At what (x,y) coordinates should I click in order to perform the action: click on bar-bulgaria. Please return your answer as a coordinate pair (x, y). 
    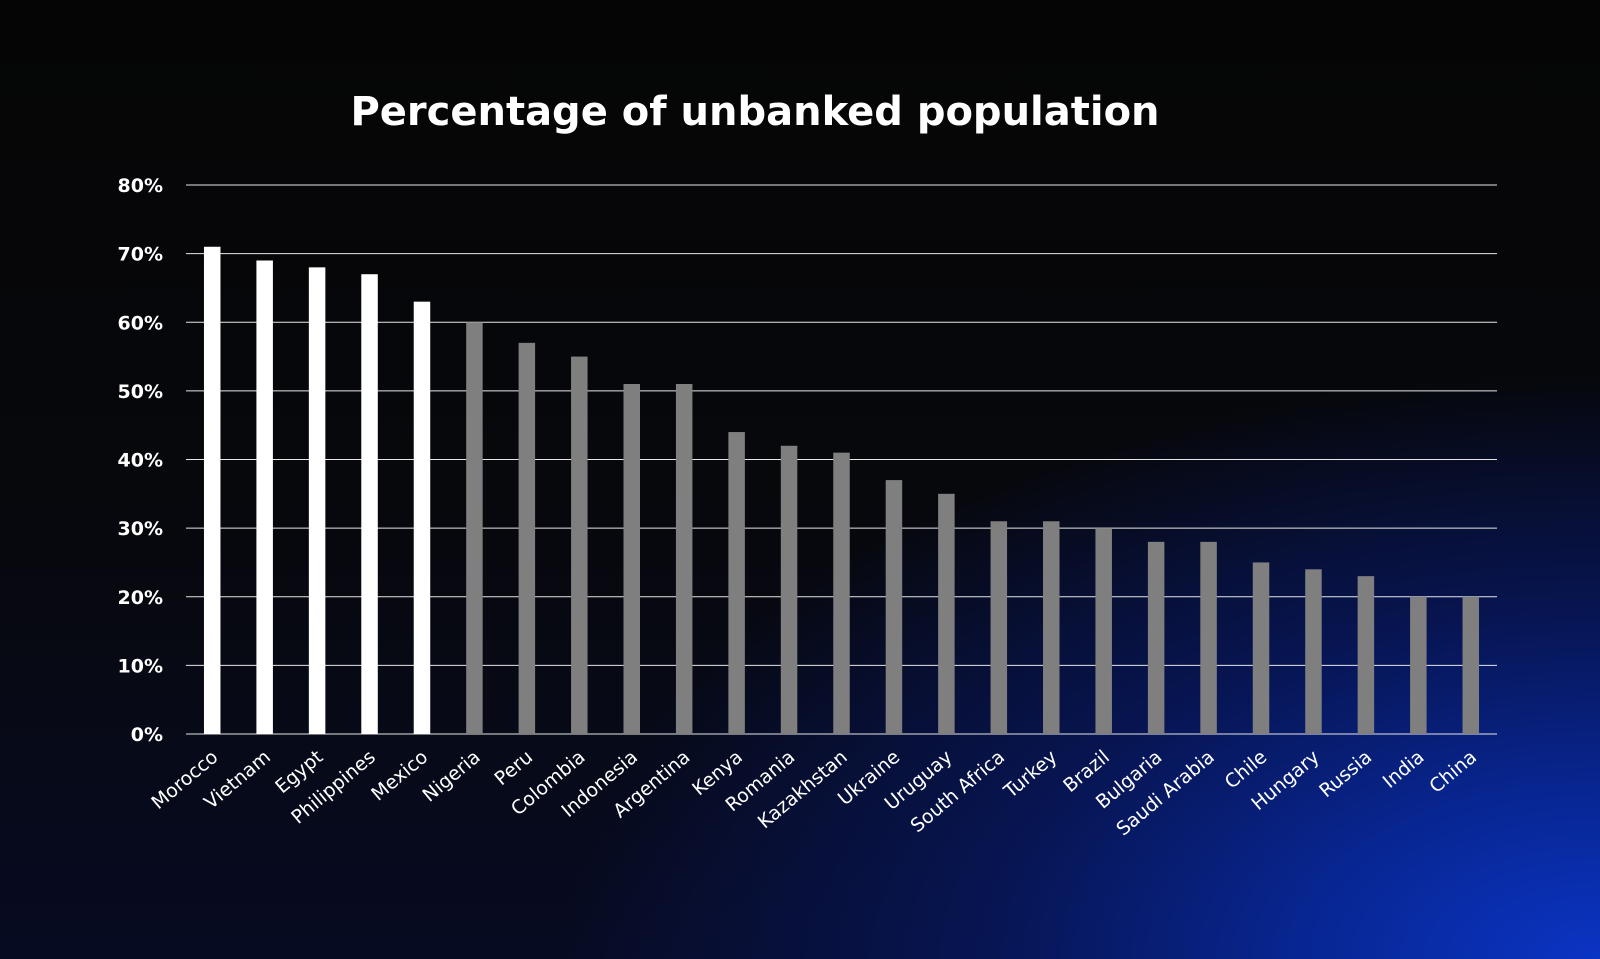
    Looking at the image, I should click on (1156, 637).